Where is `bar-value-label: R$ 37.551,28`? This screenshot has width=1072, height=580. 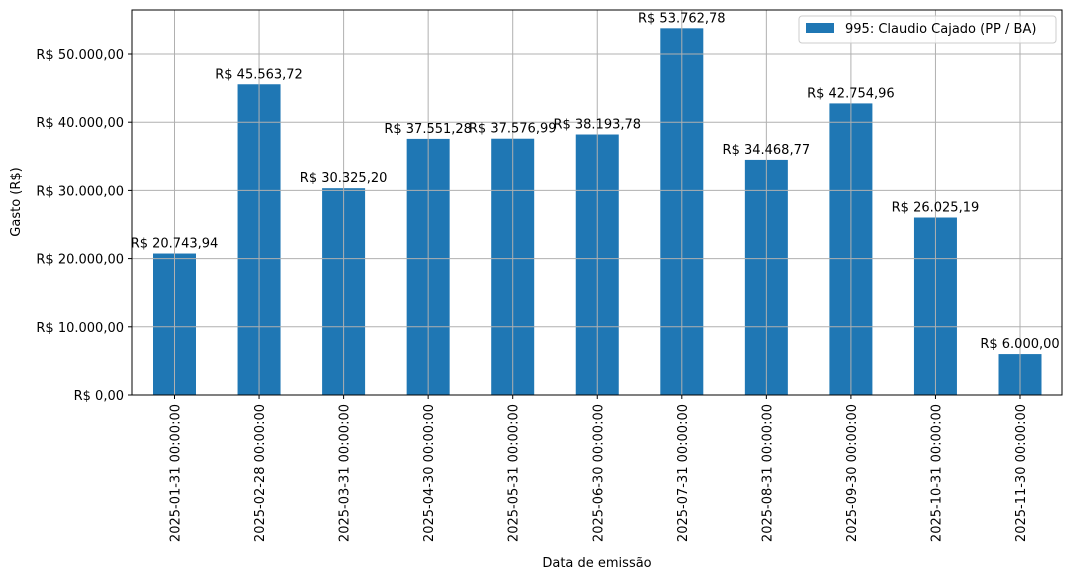 bar-value-label: R$ 37.551,28 is located at coordinates (428, 129).